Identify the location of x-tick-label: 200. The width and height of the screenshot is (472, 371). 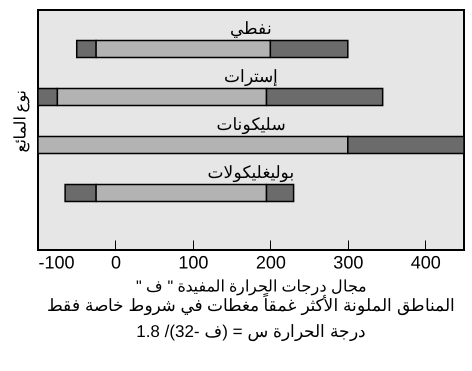
(271, 262).